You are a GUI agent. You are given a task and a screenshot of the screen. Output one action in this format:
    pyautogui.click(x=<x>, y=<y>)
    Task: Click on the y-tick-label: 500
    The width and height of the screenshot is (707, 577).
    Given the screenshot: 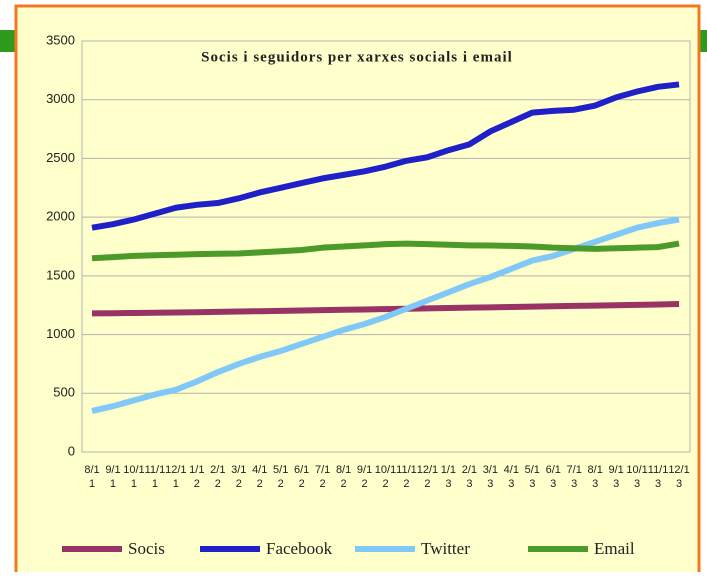 What is the action you would take?
    pyautogui.click(x=64, y=392)
    